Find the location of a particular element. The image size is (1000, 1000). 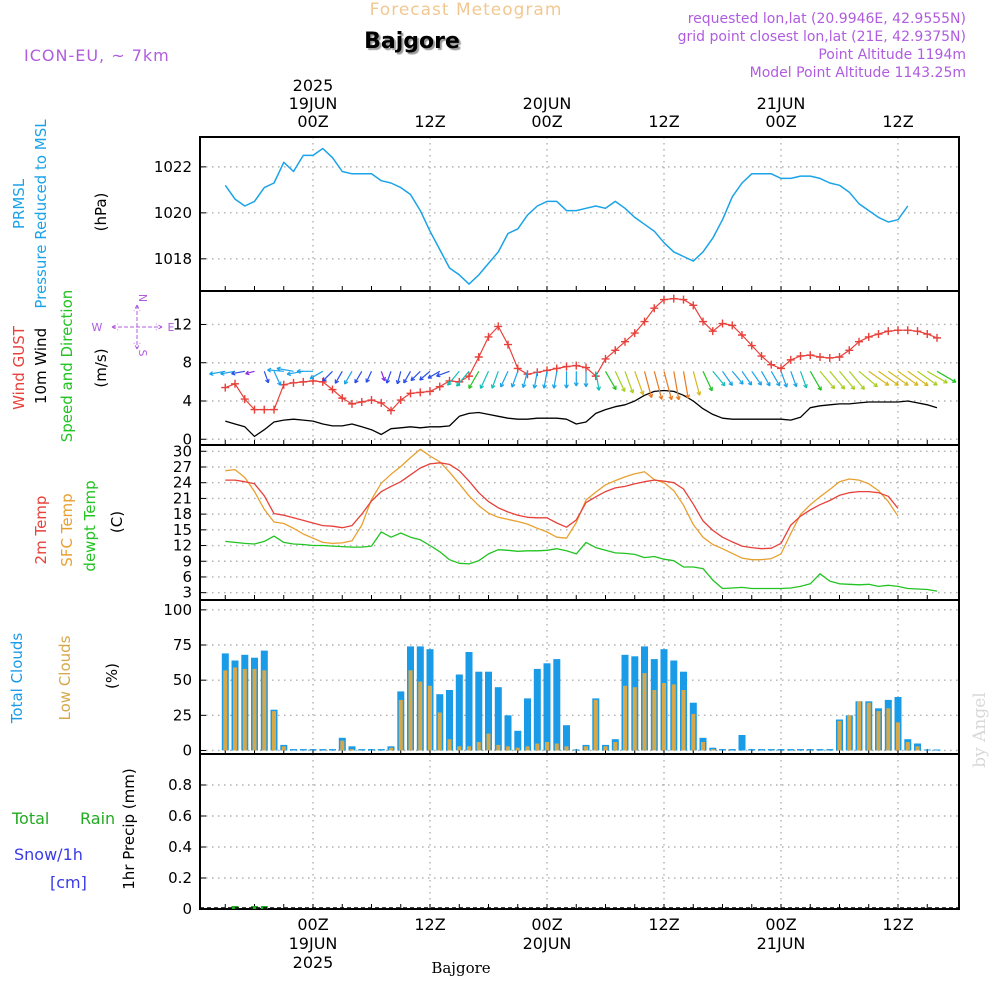

y-tick-label: 8 is located at coordinates (187, 363).